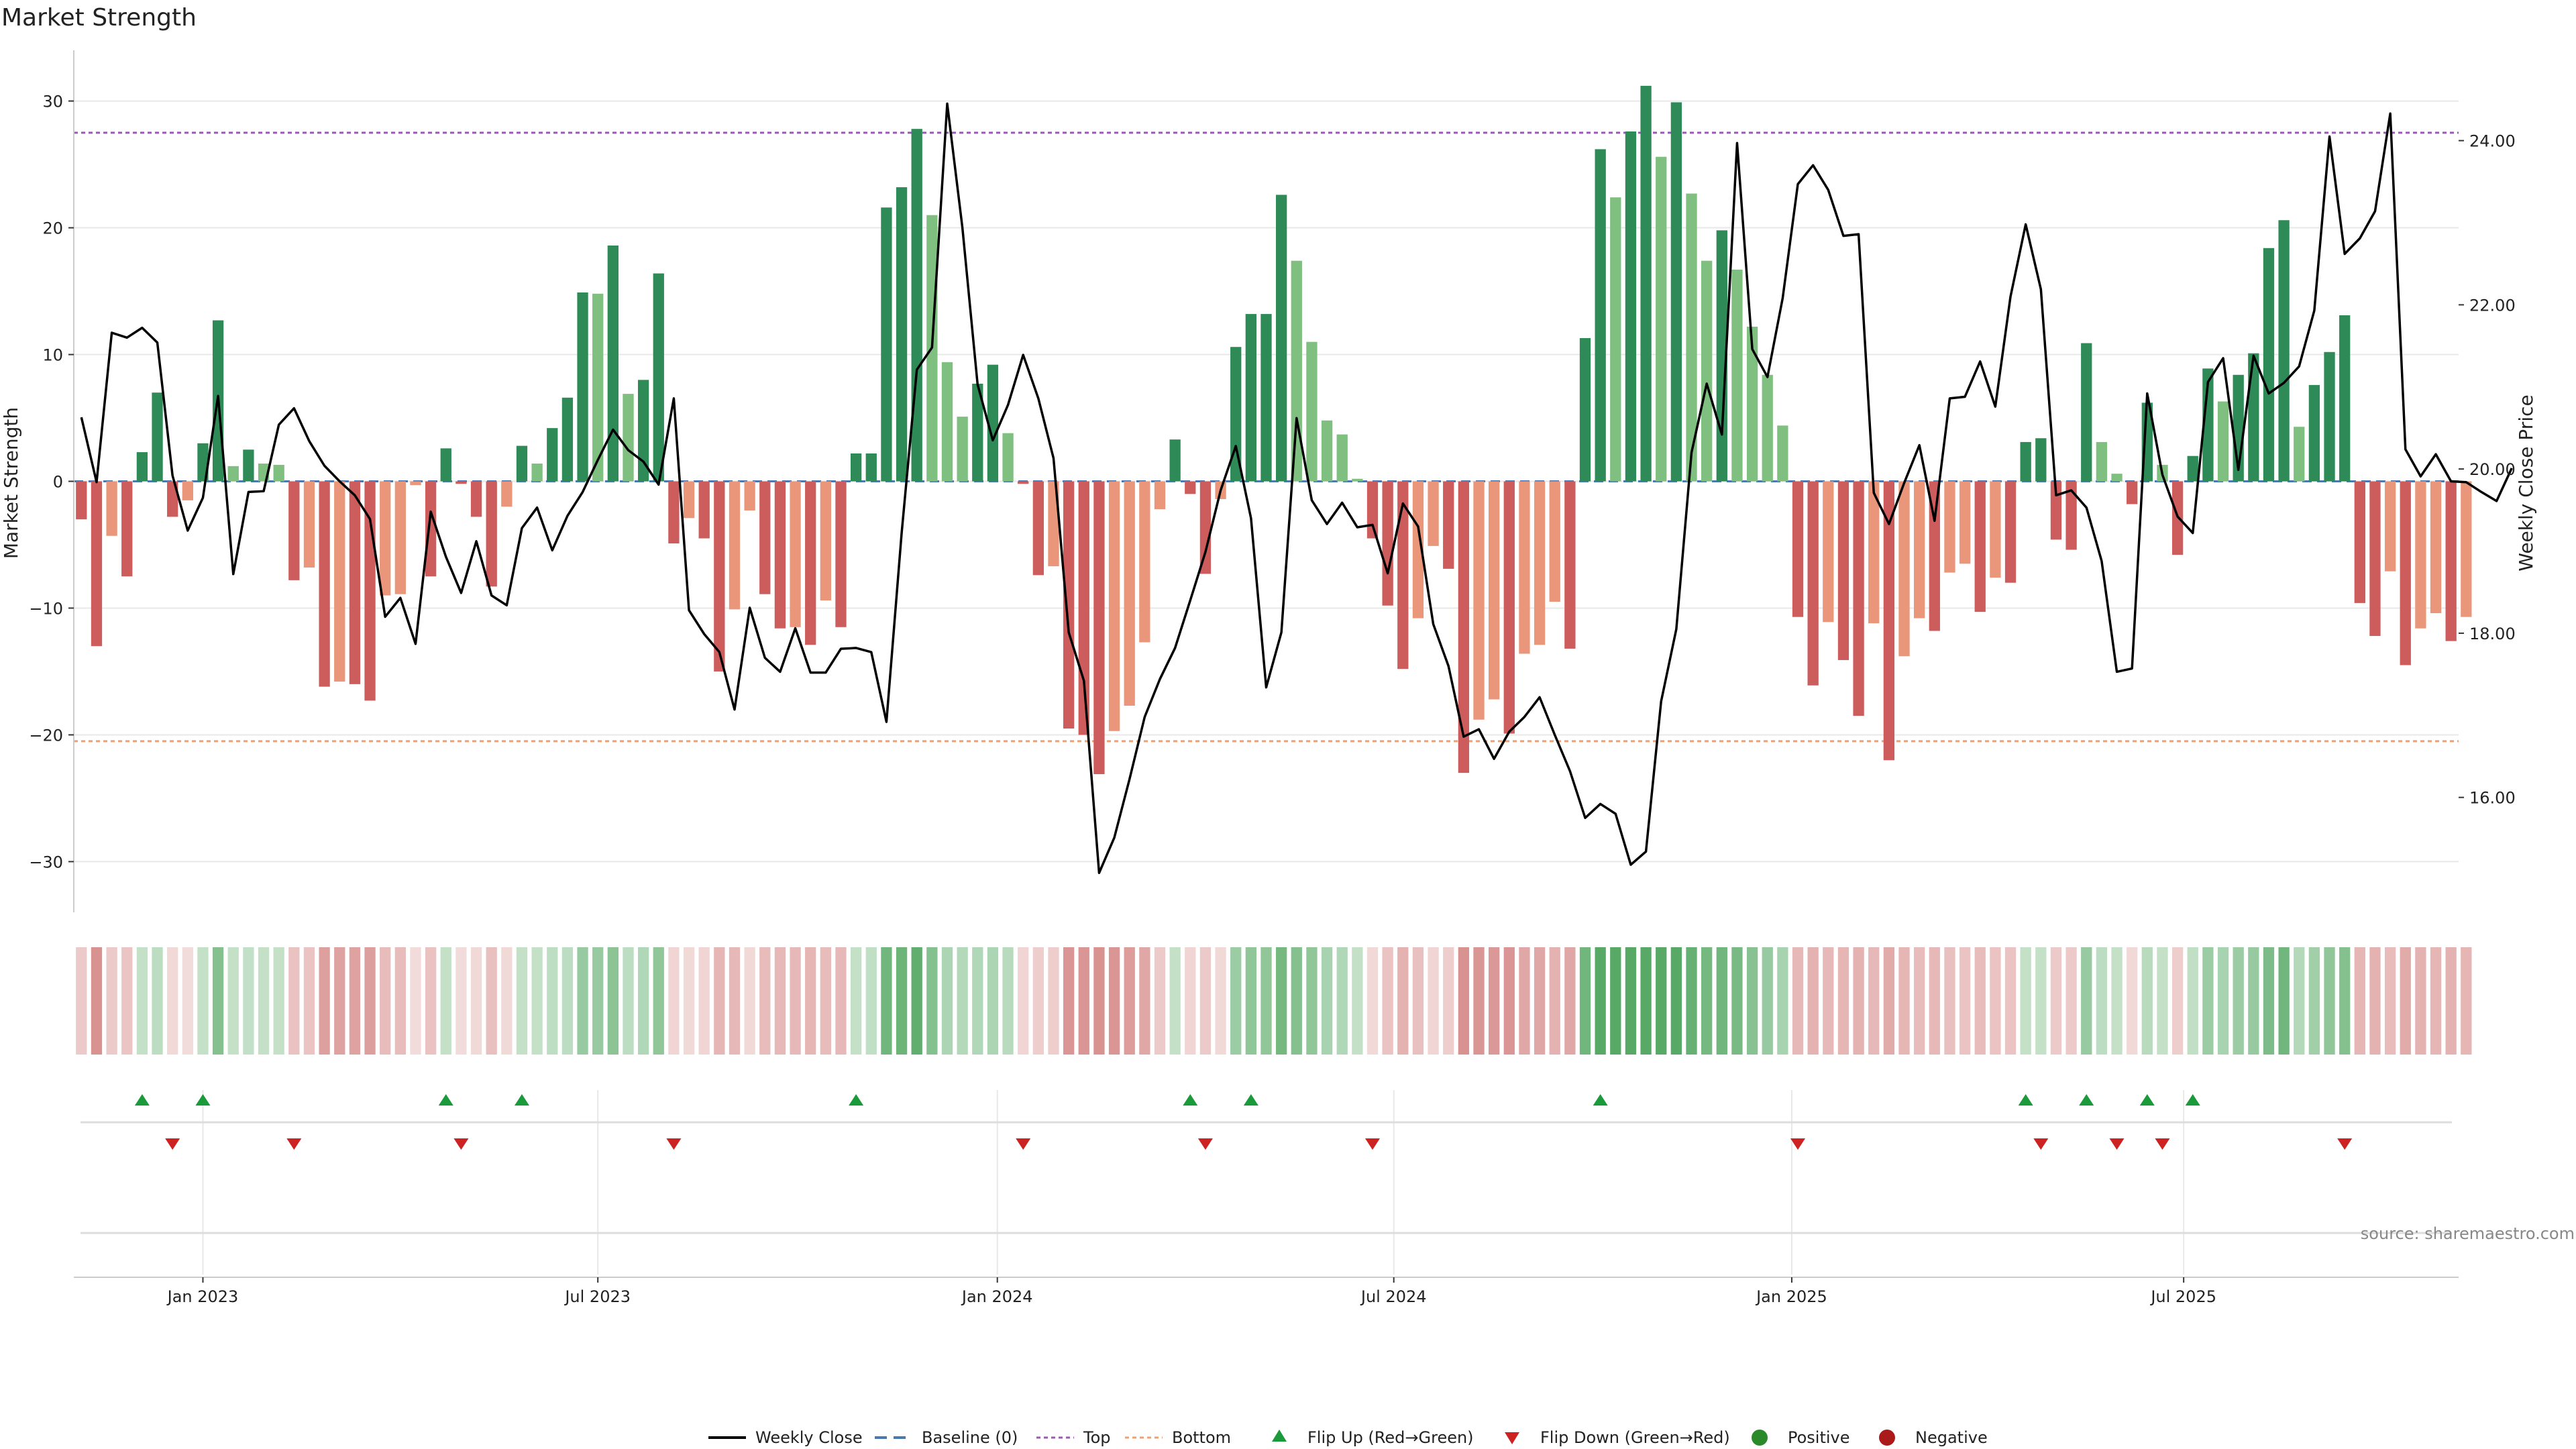 The width and height of the screenshot is (2576, 1449). I want to click on right-tick-label: 16.00, so click(2492, 798).